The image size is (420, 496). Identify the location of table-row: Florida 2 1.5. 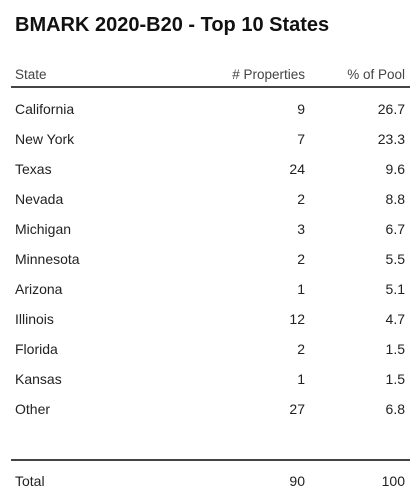
(210, 349).